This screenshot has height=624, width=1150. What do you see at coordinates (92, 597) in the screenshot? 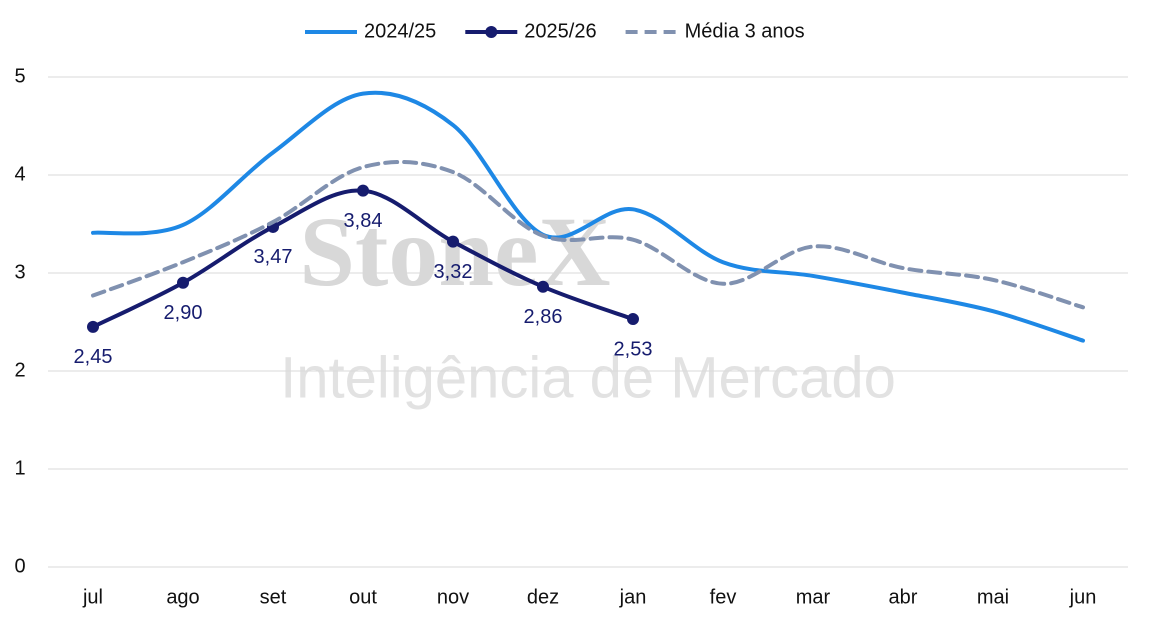
I see `x-tick-label: jul` at bounding box center [92, 597].